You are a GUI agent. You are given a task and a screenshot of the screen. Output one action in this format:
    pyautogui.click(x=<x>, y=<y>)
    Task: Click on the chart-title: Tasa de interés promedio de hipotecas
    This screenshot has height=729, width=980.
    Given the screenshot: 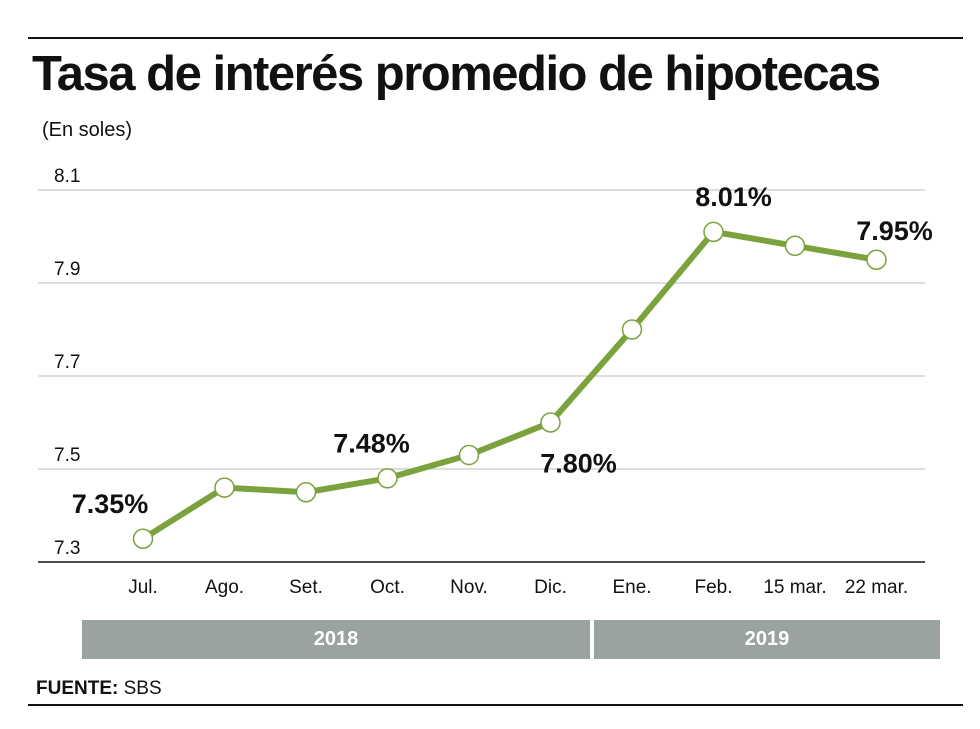 What is the action you would take?
    pyautogui.click(x=456, y=74)
    